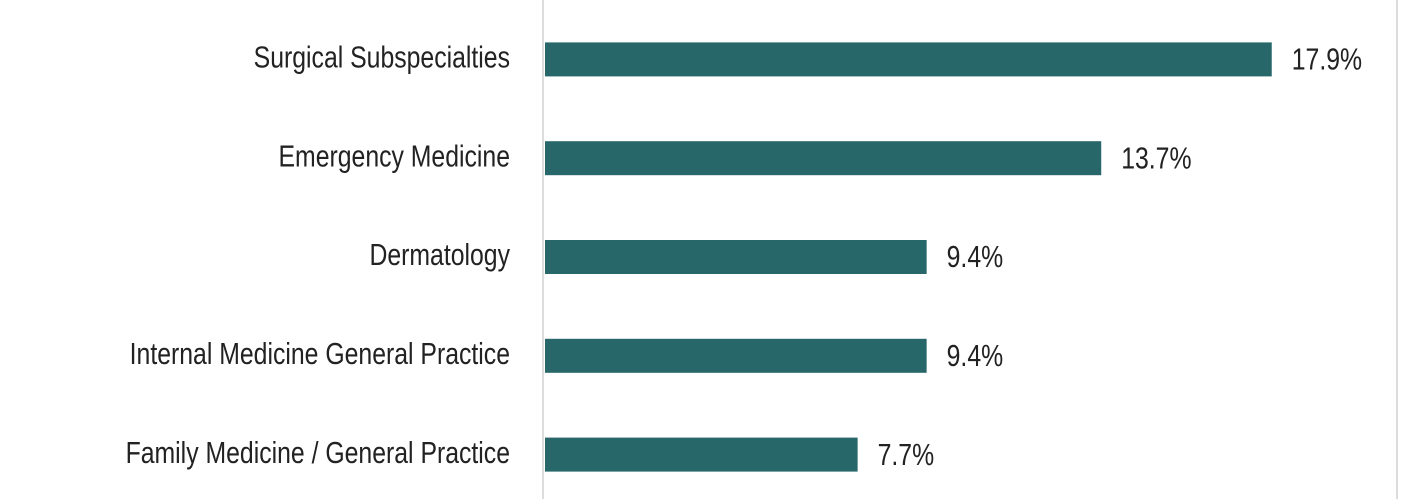 The height and width of the screenshot is (499, 1403). I want to click on y-tick-label: Family Medicine / General Practice, so click(318, 452).